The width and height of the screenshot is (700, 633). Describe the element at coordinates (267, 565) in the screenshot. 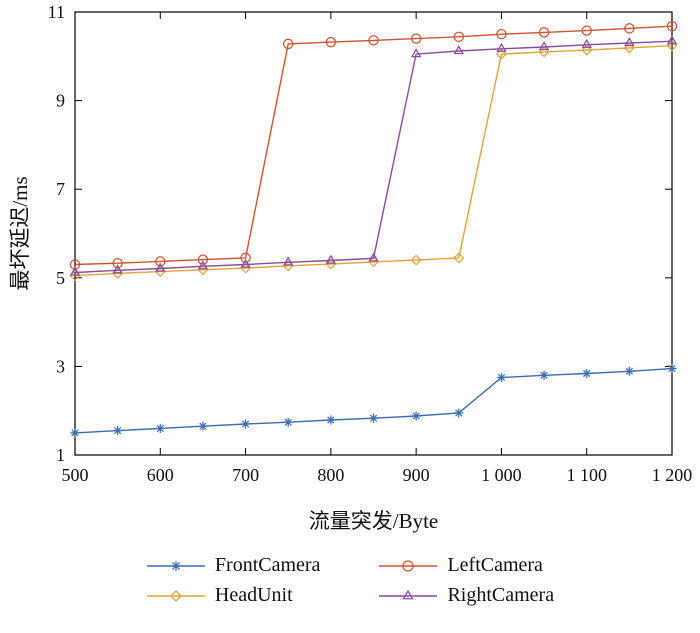

I see `legend-label-frontcamera: FrontCamera` at that location.